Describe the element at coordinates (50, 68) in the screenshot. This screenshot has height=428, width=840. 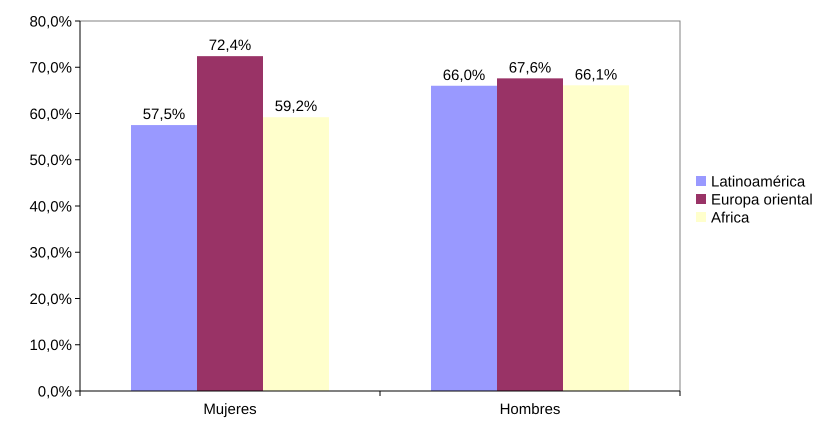
I see `y-tick-label: 70,0%` at that location.